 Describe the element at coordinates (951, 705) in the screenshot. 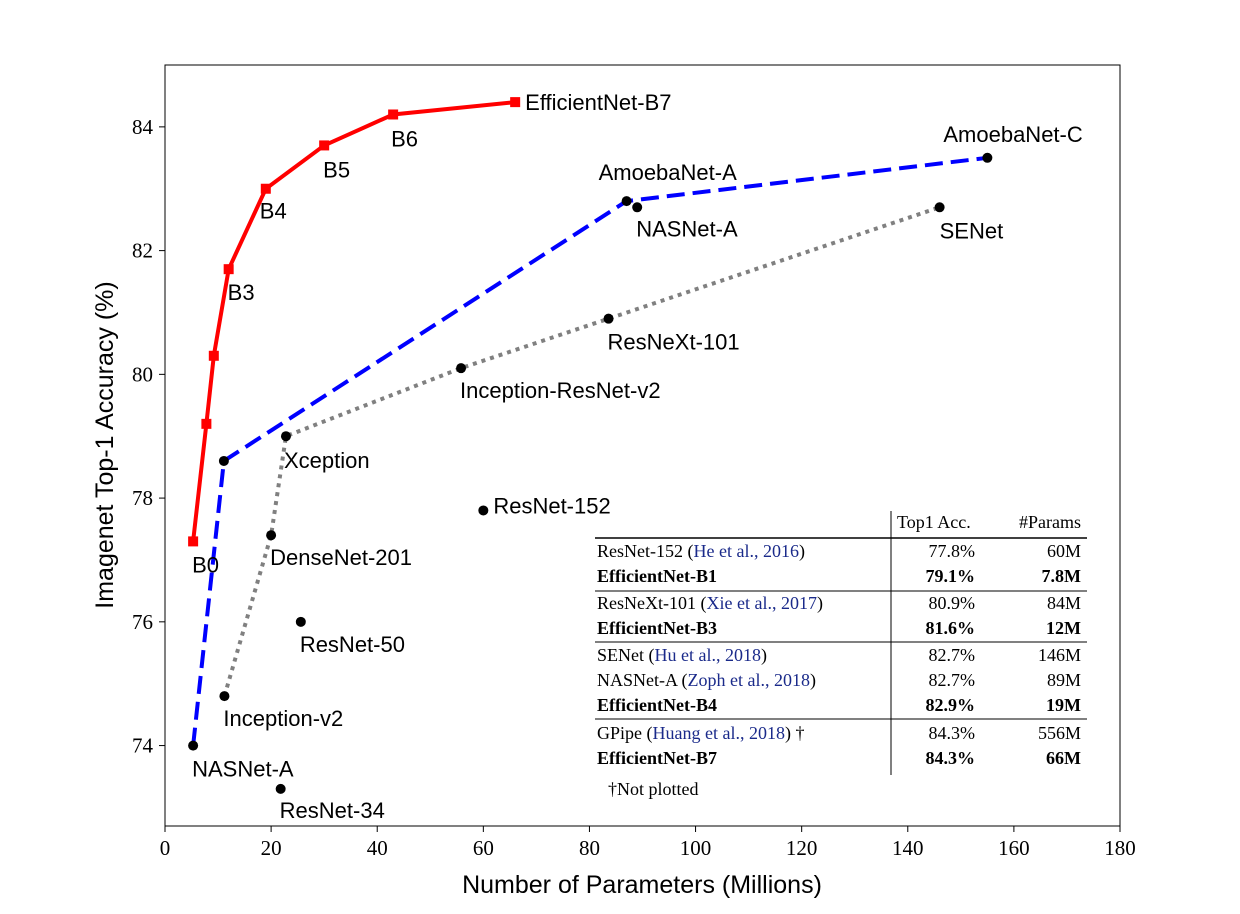

I see `table-row-acc: 82.9%` at that location.